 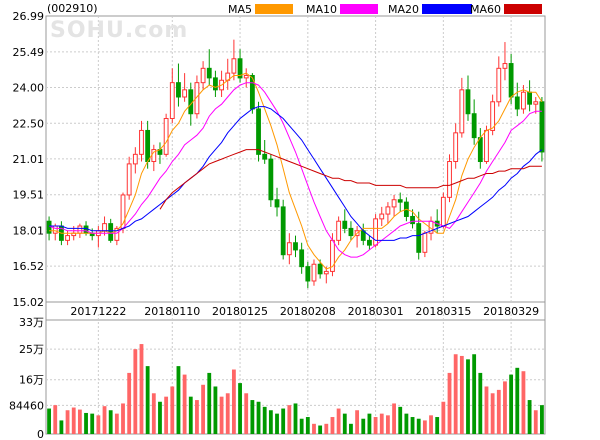 I want to click on price-tick-label: 24.00, so click(x=29, y=87).